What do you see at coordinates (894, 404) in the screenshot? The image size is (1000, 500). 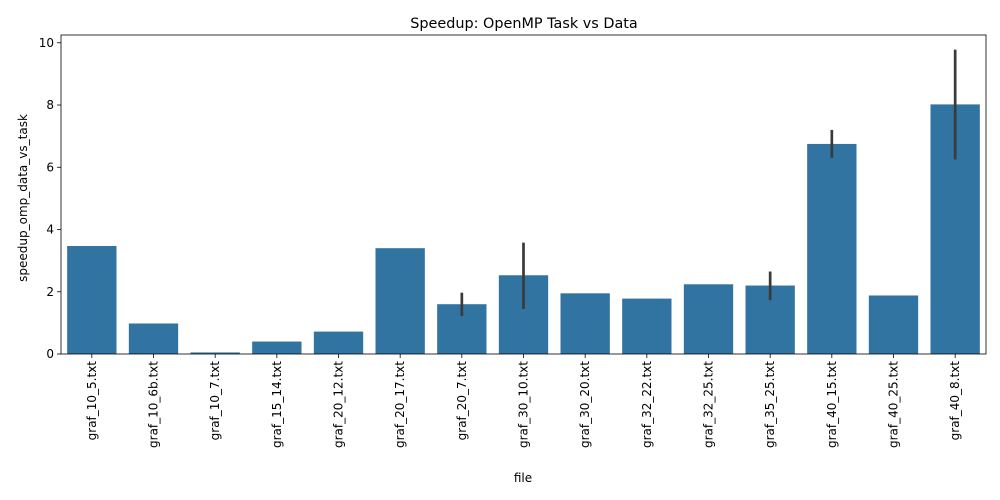 I see `x-tick-label-graf_40_25.txt: graf_40_25.txt` at bounding box center [894, 404].